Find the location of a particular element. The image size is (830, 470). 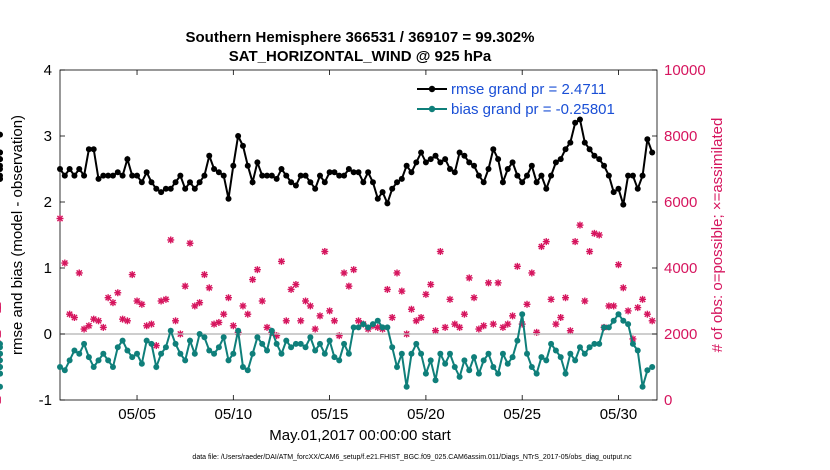

x-tick-label: 05/10 is located at coordinates (234, 414).